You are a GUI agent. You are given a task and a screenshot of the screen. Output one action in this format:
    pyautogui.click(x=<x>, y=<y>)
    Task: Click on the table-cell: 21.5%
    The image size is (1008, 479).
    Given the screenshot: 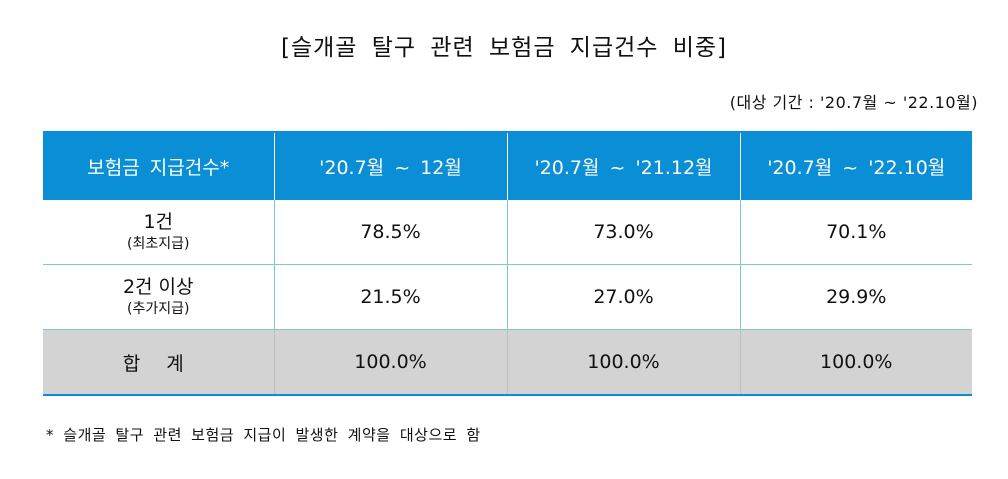 What is the action you would take?
    pyautogui.click(x=390, y=297)
    